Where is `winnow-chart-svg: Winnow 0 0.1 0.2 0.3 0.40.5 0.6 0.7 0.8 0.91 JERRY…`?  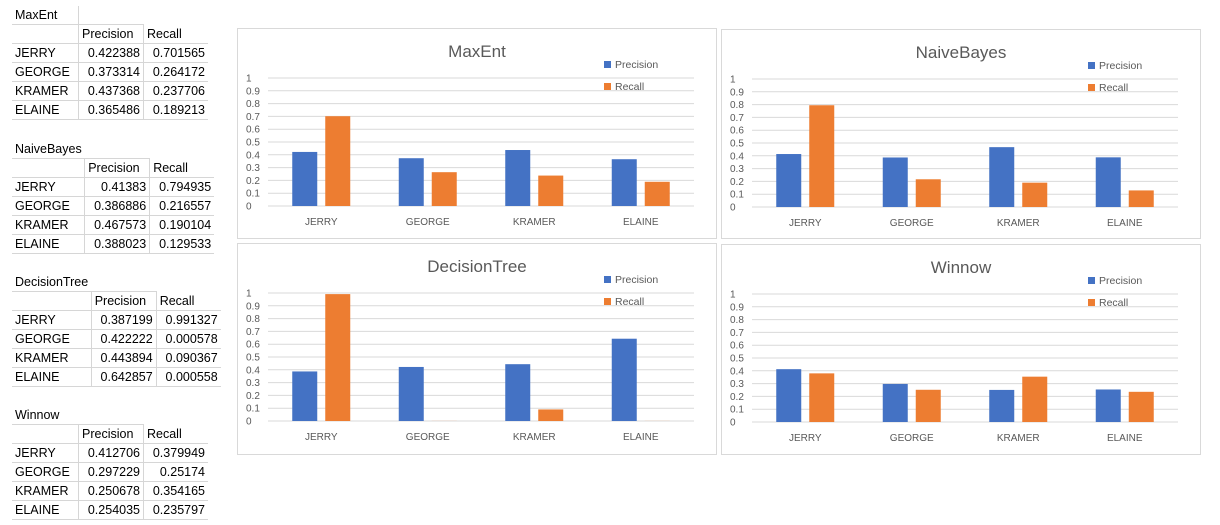
winnow-chart-svg: Winnow 0 0.1 0.2 0.3 0.40.5 0.6 0.7 0.8 0.91 JERRY… is located at coordinates (954, 351).